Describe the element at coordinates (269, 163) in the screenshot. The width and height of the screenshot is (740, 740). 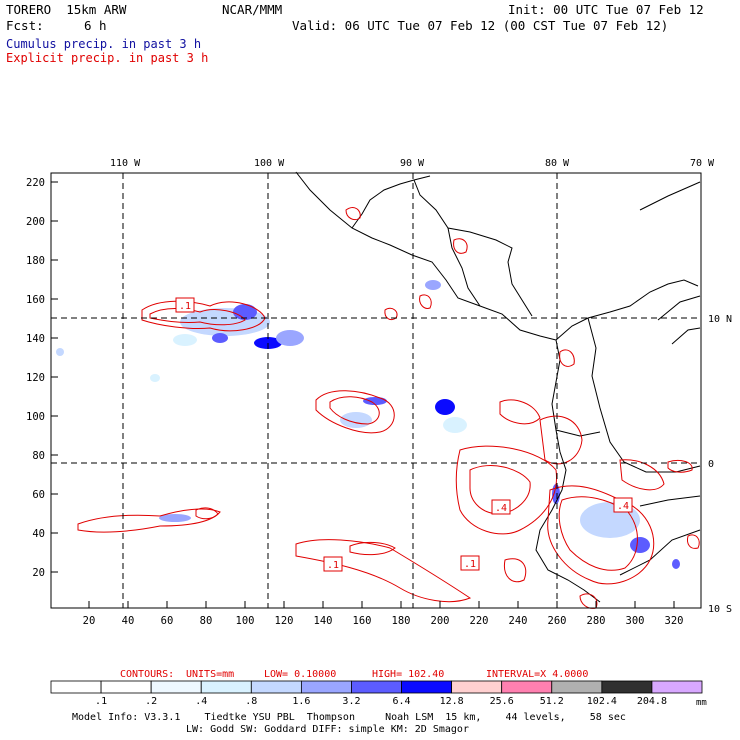
I see `lon-label: 100 W` at that location.